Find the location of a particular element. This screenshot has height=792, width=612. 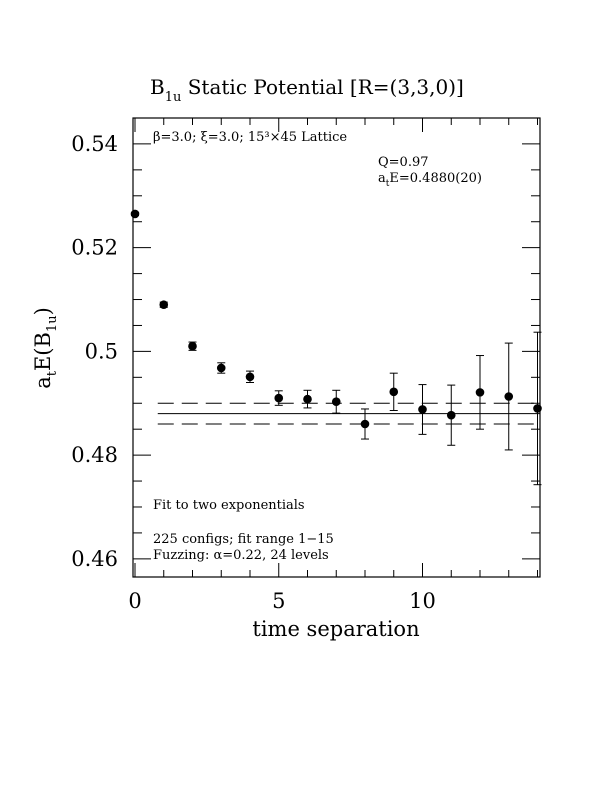

y-axis-label: atE(B1u) is located at coordinates (45, 348).